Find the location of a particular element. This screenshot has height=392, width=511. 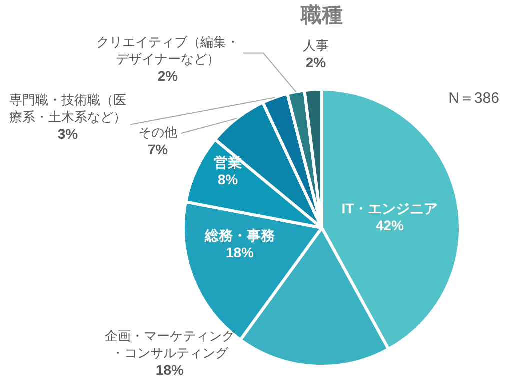

data-label: 7% is located at coordinates (158, 149).